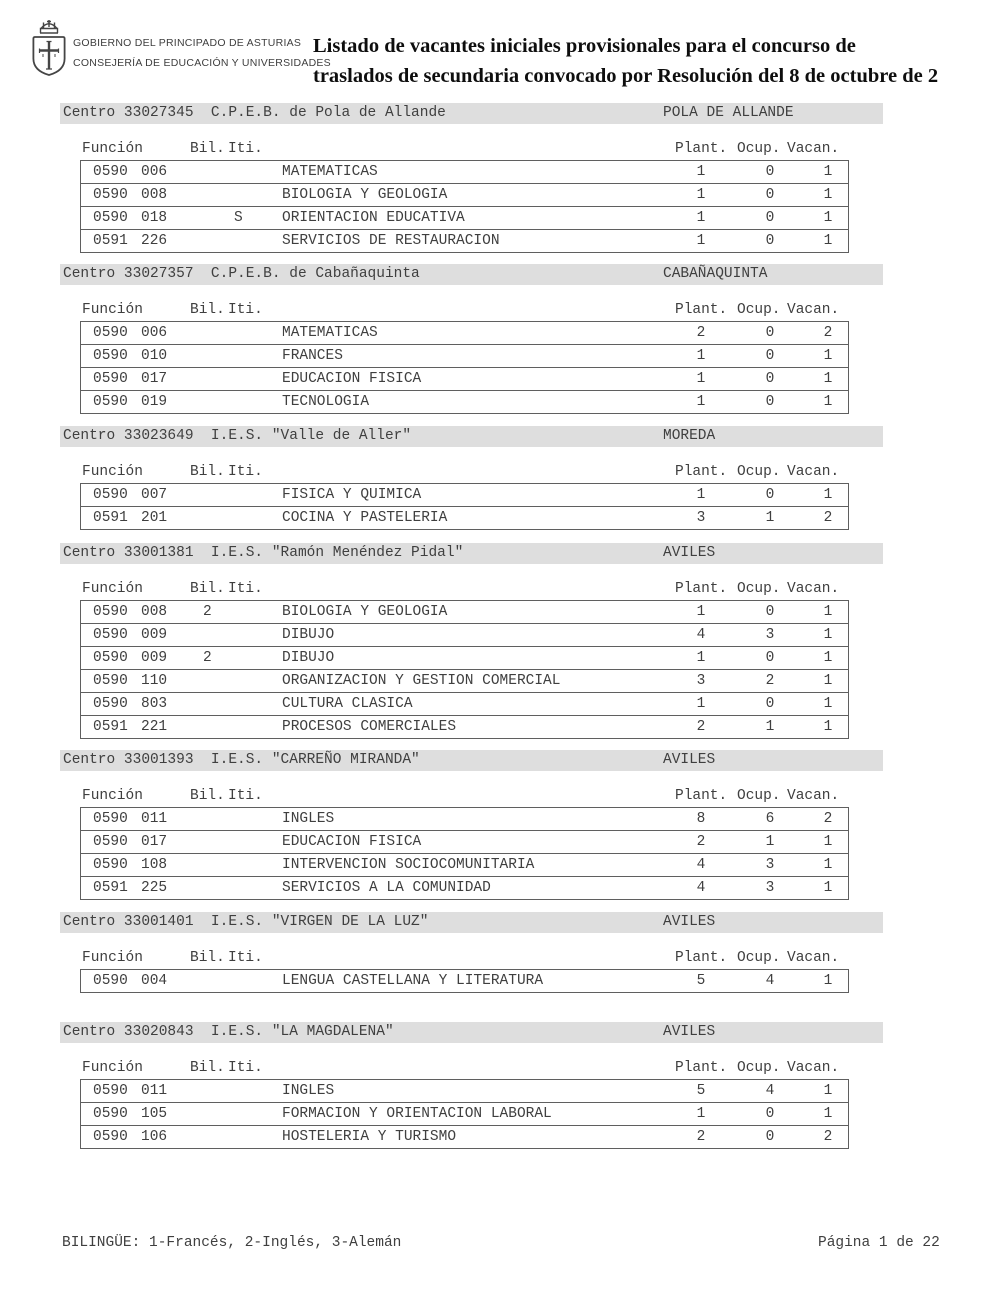 The height and width of the screenshot is (1294, 1000). I want to click on table-row: 0590 011 INGLES 5 4 1, so click(464, 1091).